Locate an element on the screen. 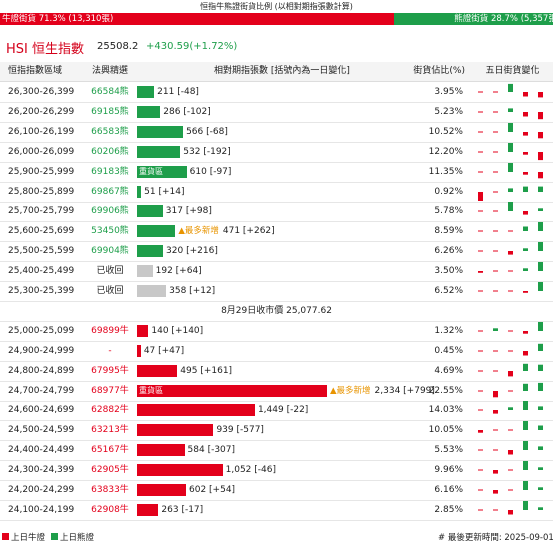 The width and height of the screenshot is (553, 543). count-label: 263 [-17] is located at coordinates (182, 509).